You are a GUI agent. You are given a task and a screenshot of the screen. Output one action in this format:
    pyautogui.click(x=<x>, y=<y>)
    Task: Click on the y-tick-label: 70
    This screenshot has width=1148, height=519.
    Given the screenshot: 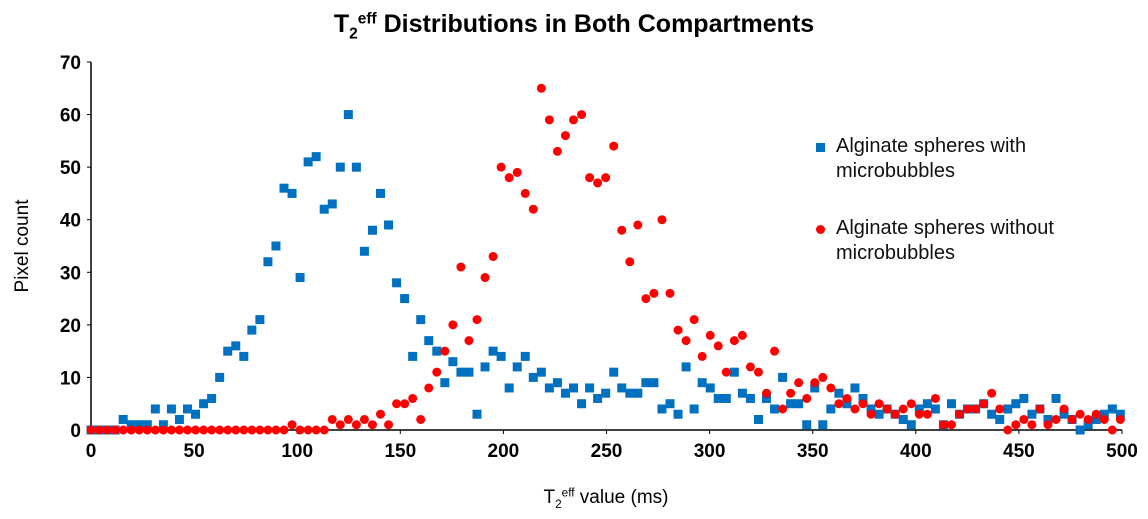 What is the action you would take?
    pyautogui.click(x=70, y=63)
    